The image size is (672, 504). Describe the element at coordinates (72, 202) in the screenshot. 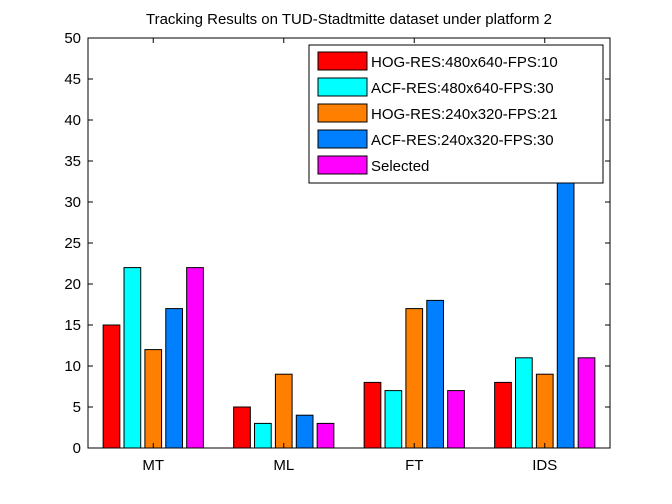

I see `y-tick-label: 30` at that location.